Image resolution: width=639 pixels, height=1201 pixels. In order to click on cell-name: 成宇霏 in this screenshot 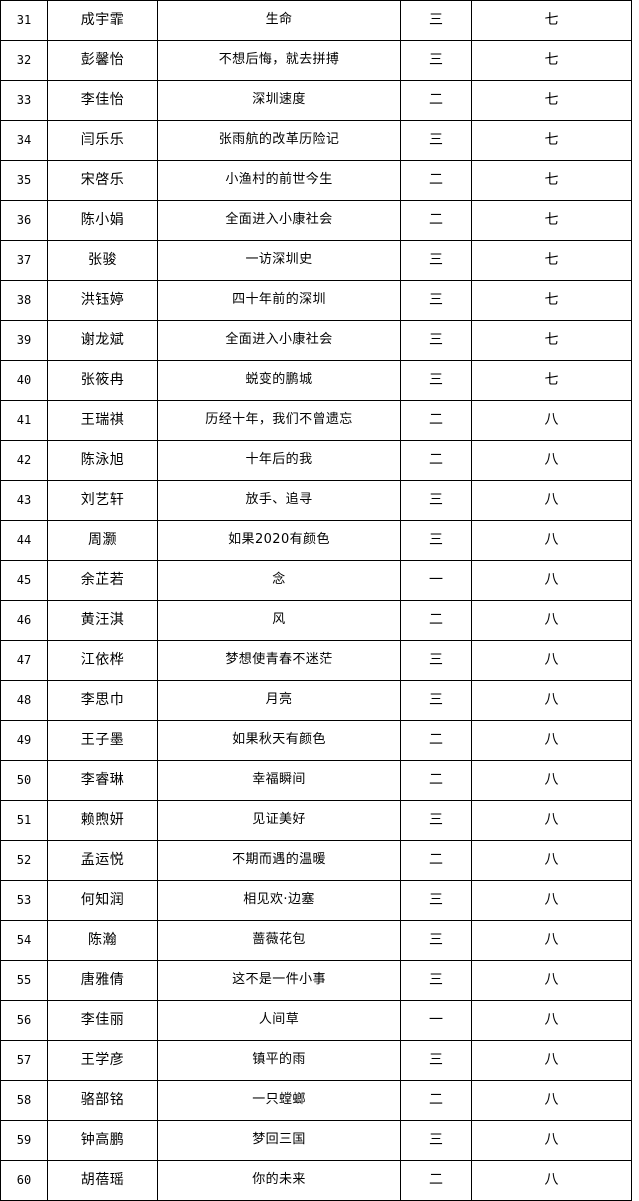, I will do `click(102, 20)`.